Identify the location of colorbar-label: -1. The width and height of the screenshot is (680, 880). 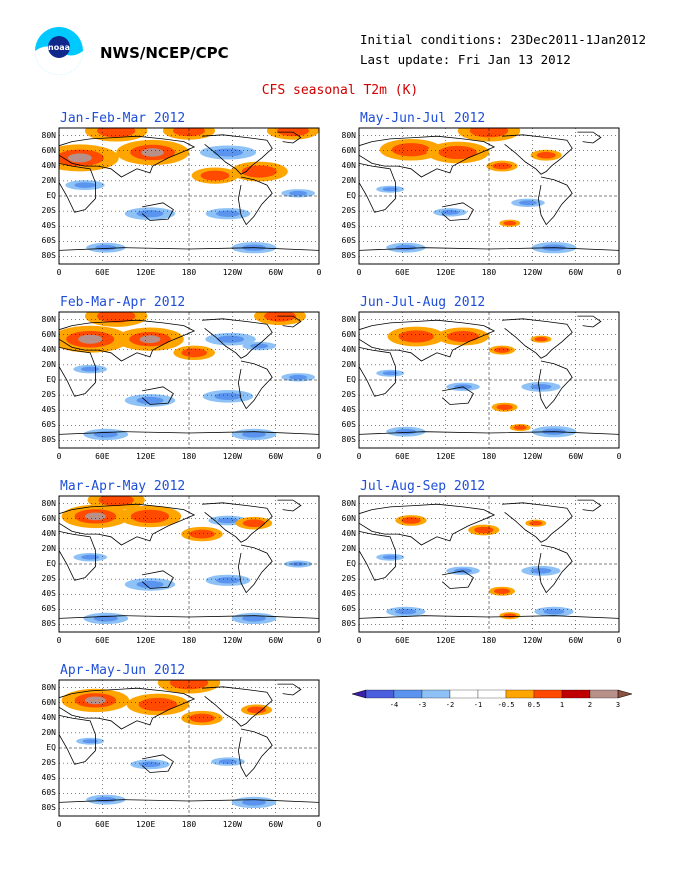
(478, 705).